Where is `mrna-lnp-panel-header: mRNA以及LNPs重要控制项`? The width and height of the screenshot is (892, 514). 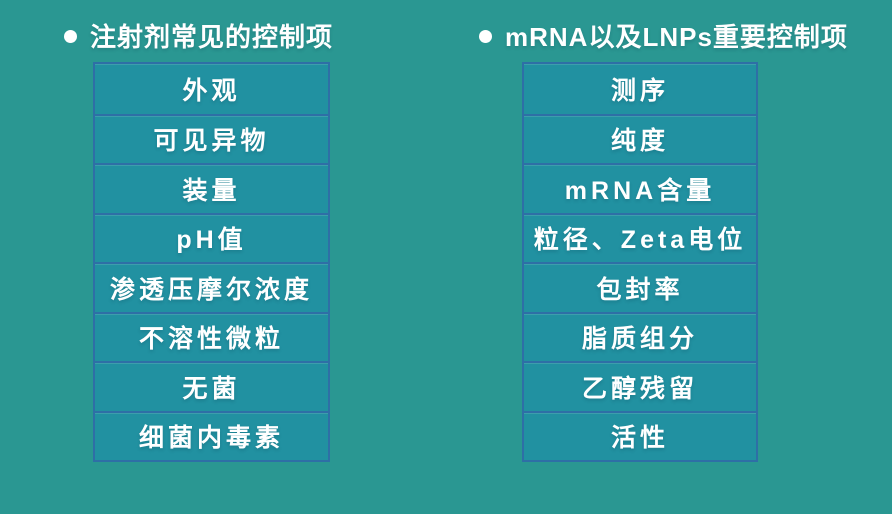 mrna-lnp-panel-header: mRNA以及LNPs重要控制项 is located at coordinates (663, 35).